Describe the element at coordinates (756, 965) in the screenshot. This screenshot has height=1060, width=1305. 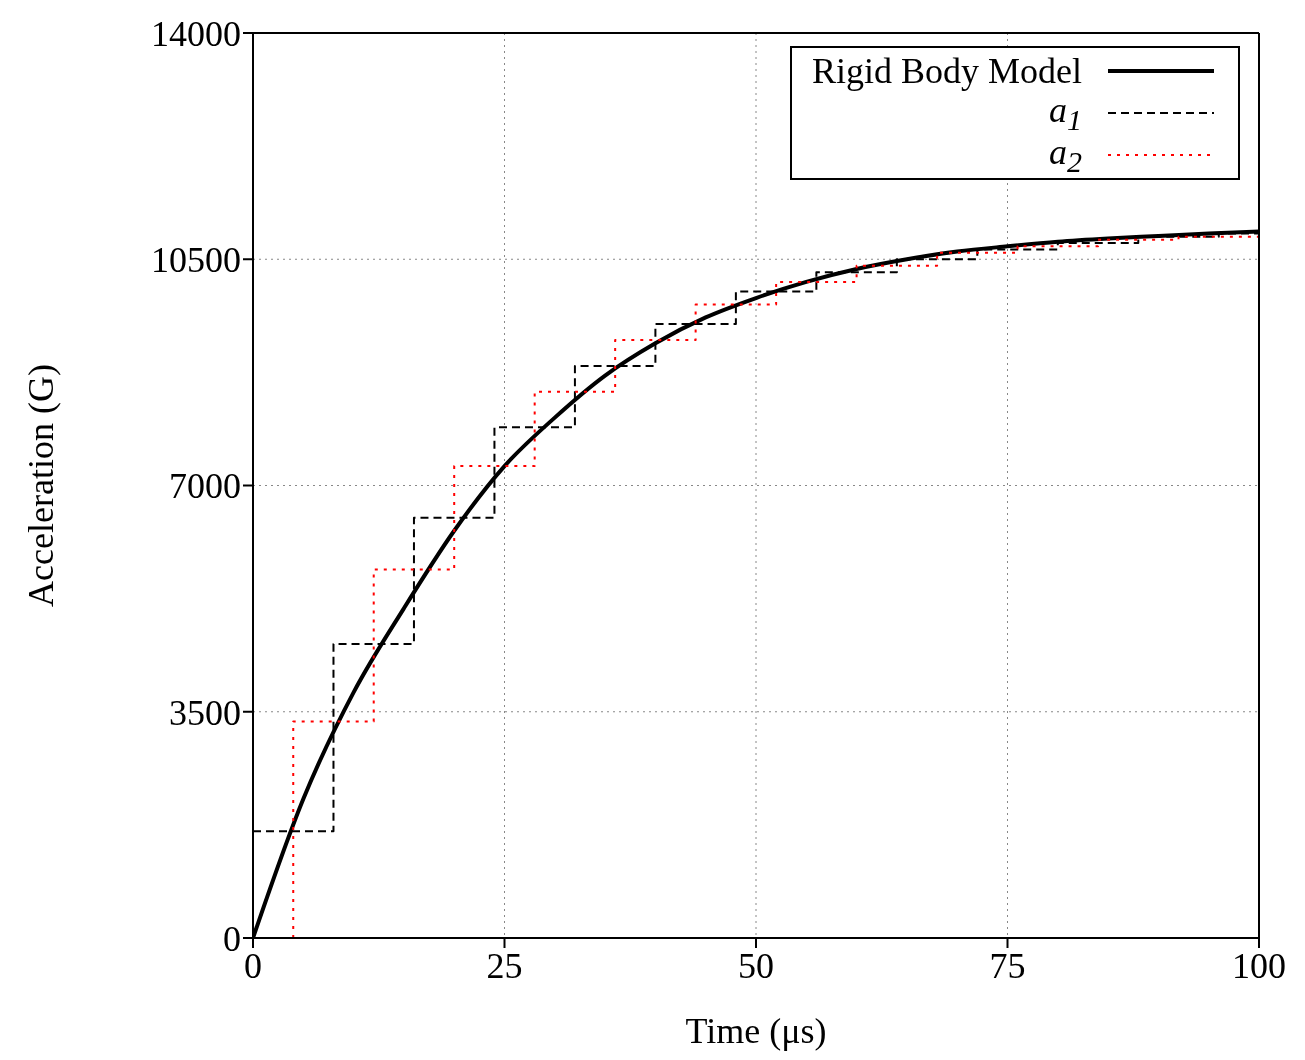
I see `x-tick-label: 50` at that location.